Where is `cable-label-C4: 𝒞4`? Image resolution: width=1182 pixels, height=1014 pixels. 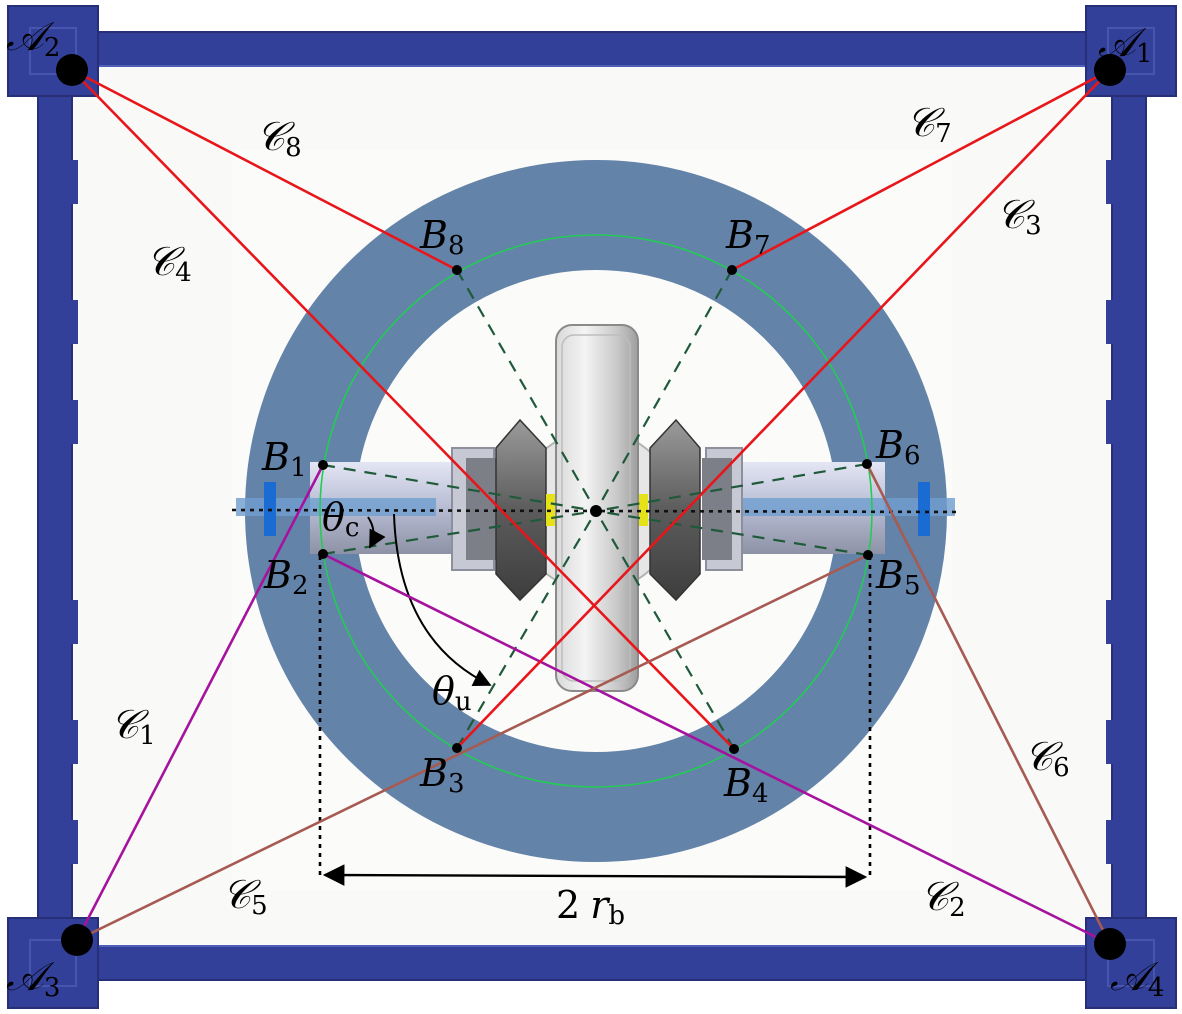
cable-label-C4: 𝒞4 is located at coordinates (169, 263).